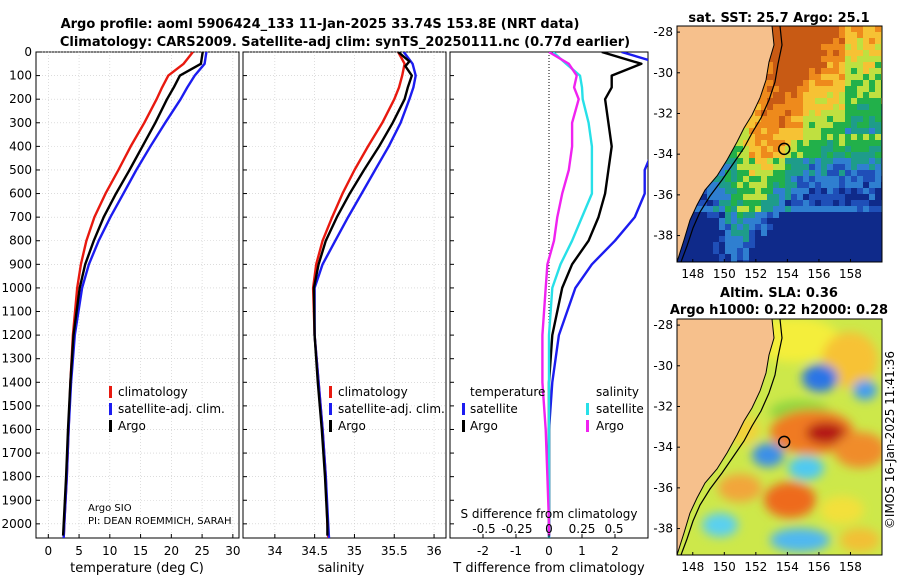 Image resolution: width=900 pixels, height=580 pixels. What do you see at coordinates (16, 382) in the screenshot?
I see `y-tick-label: 1400` at bounding box center [16, 382].